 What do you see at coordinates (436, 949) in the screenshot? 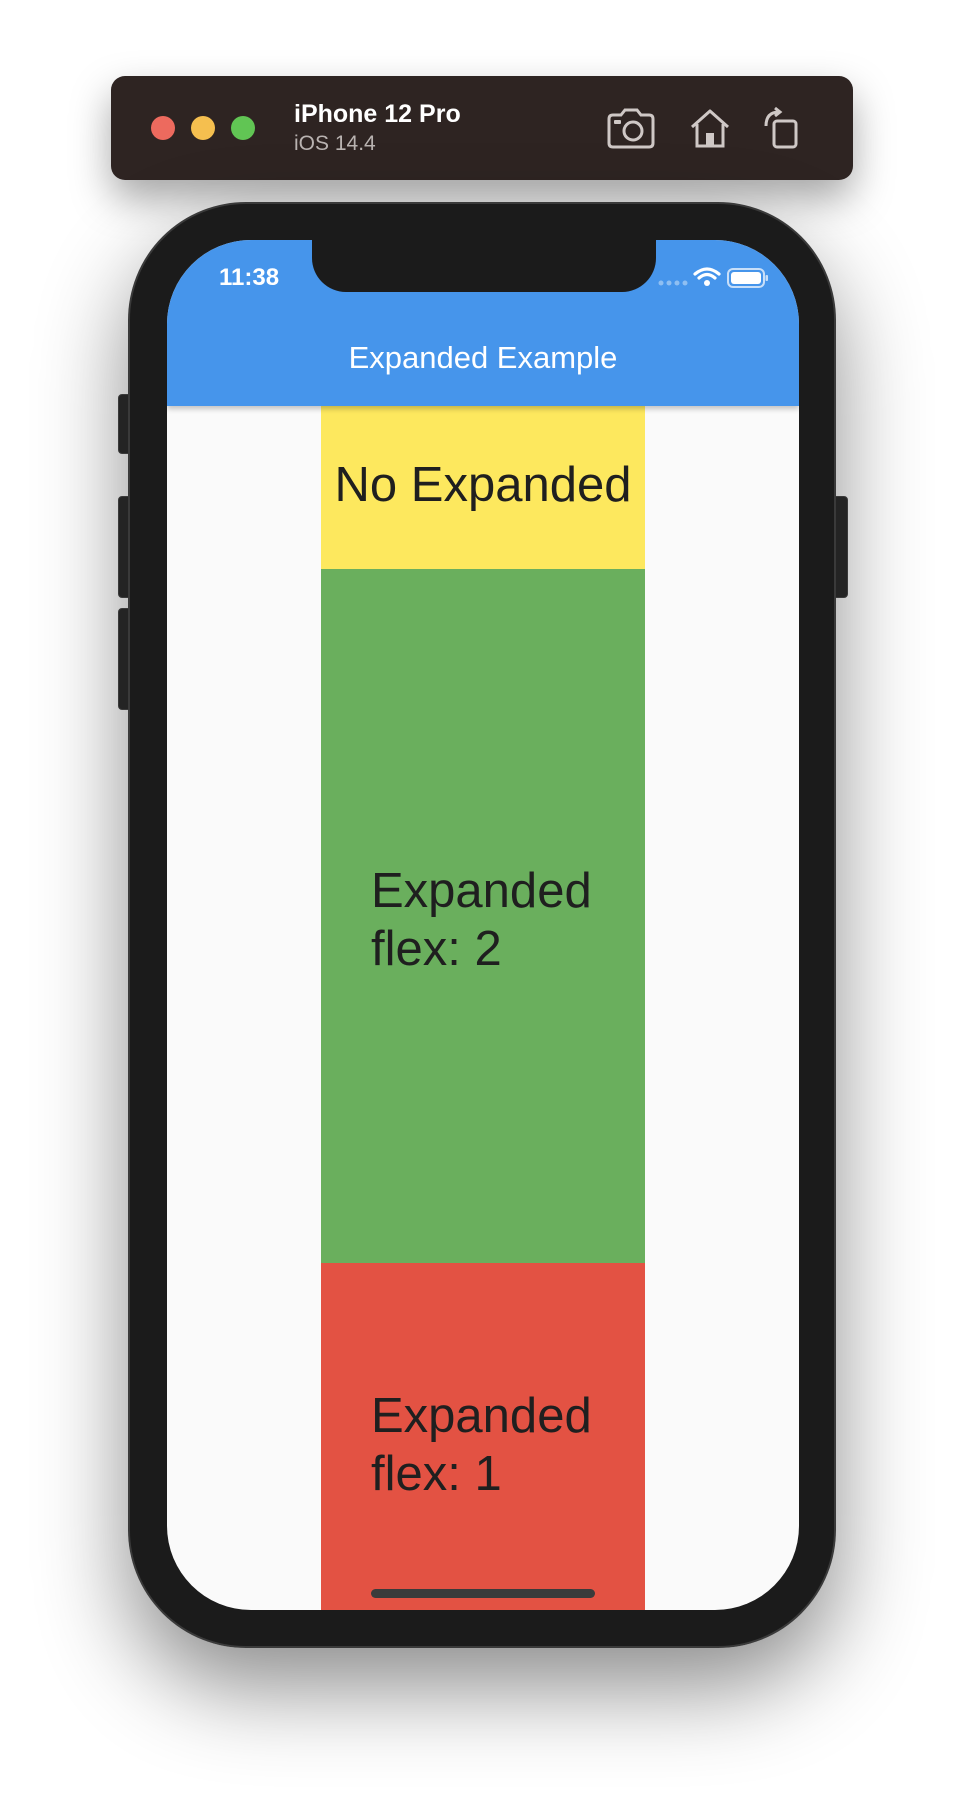
I see `expanded-flex-2-line2: flex: 2` at bounding box center [436, 949].